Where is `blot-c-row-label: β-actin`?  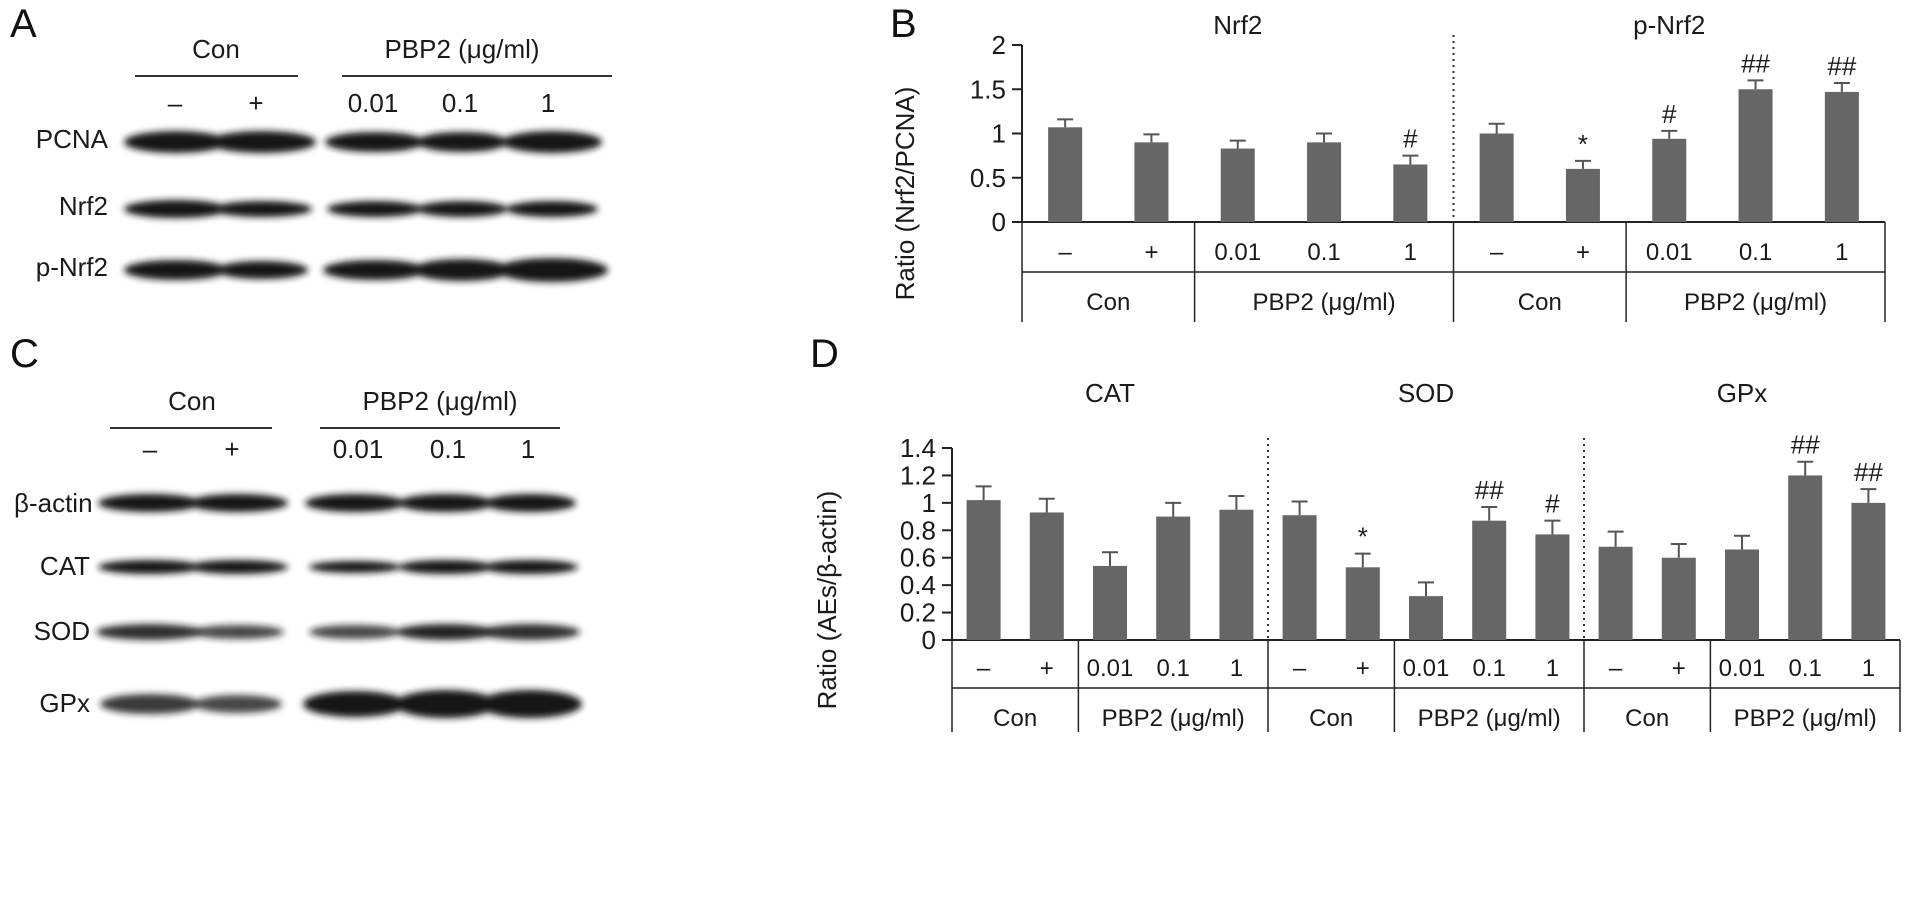
blot-c-row-label: β-actin is located at coordinates (53, 503).